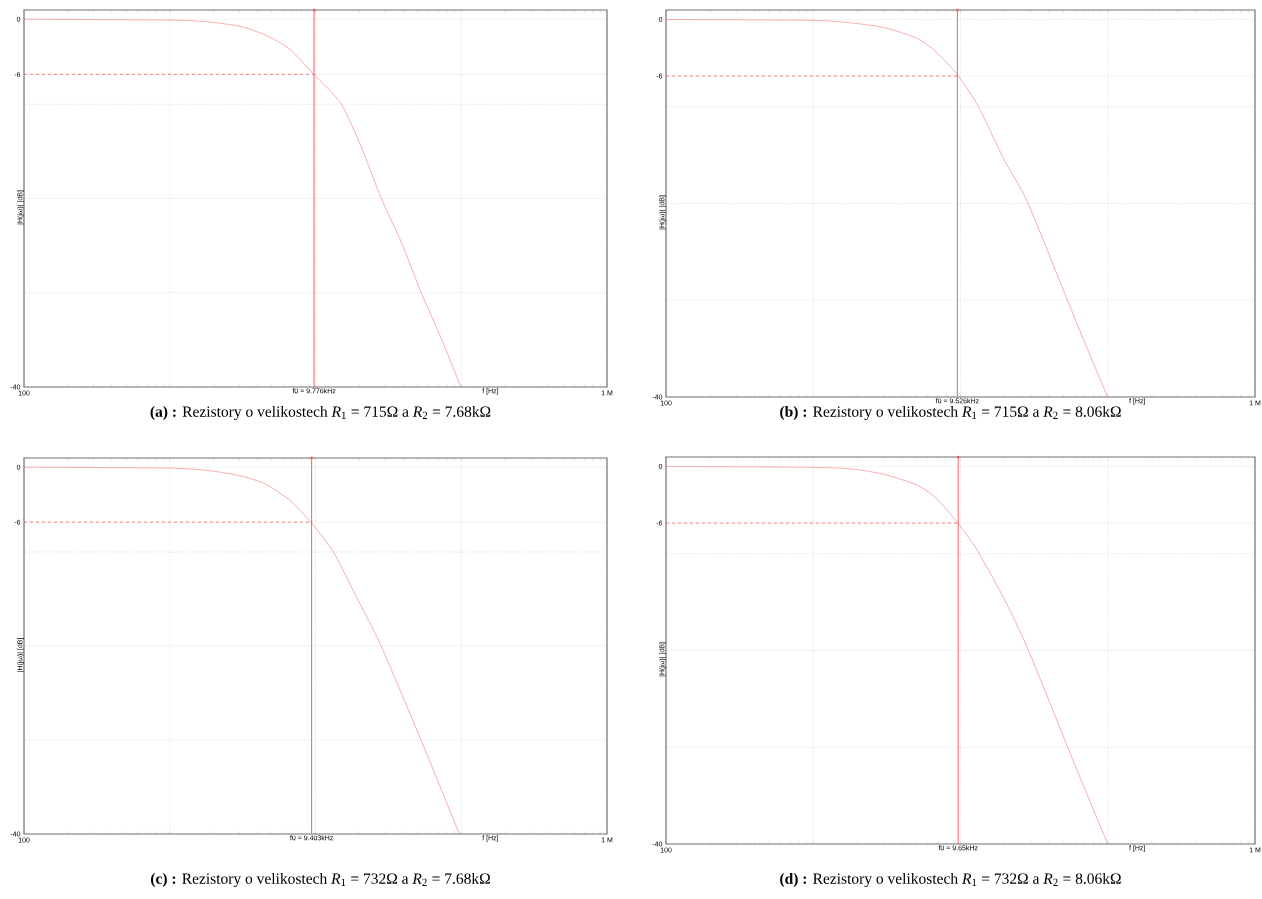  What do you see at coordinates (320, 880) in the screenshot?
I see `text: (c) : Rezistory o velikostech R$_{1}$ = 732Ω a R$_{2}$ = 7.68kΩ` at bounding box center [320, 880].